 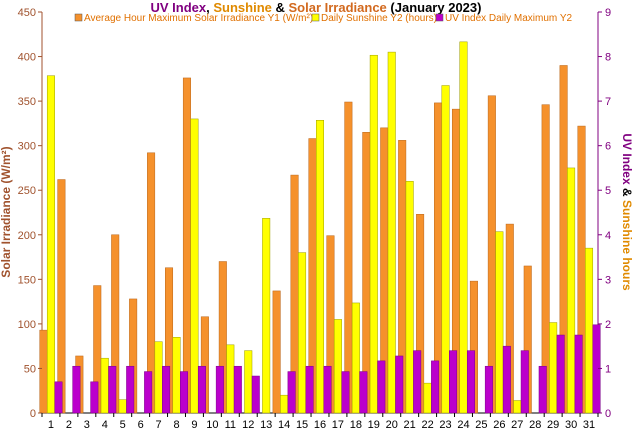 I want to click on right-tick-label: 8, so click(x=608, y=58).